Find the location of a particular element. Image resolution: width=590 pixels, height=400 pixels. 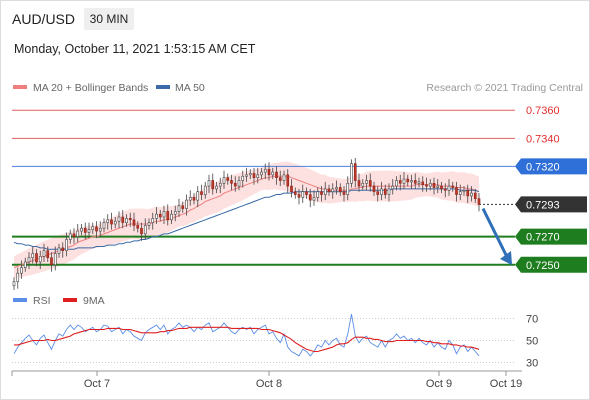

timeframe-button: 30 MIN is located at coordinates (109, 19).